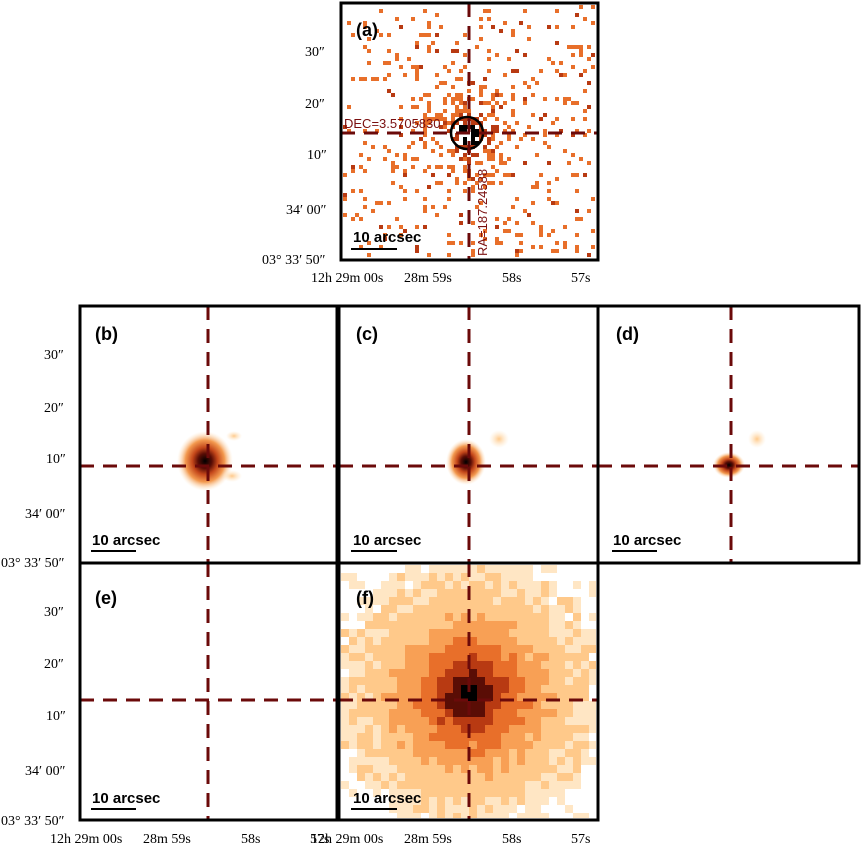 Image resolution: width=863 pixels, height=848 pixels. Describe the element at coordinates (580, 839) in the screenshot. I see `x-tick: 57s` at that location.